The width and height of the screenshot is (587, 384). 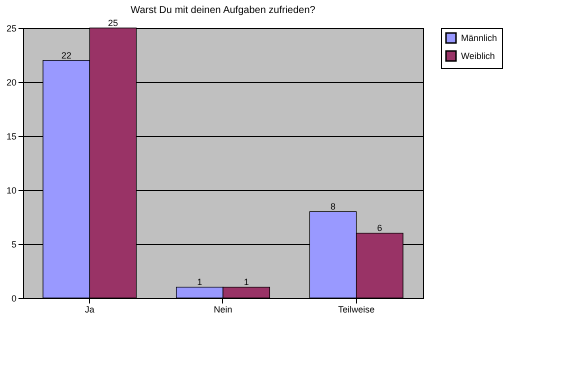 I want to click on data-label: 25, so click(x=113, y=23).